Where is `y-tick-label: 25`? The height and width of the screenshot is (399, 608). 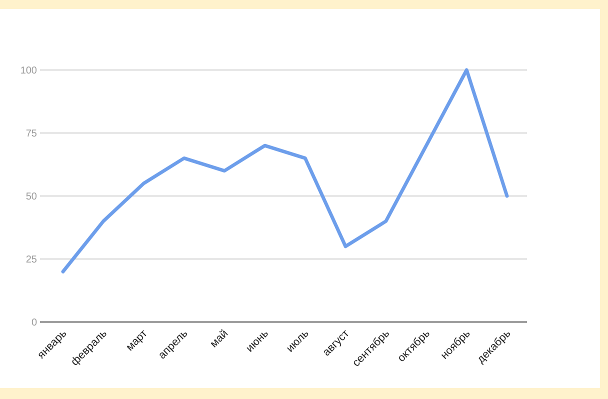 y-tick-label: 25 is located at coordinates (32, 260).